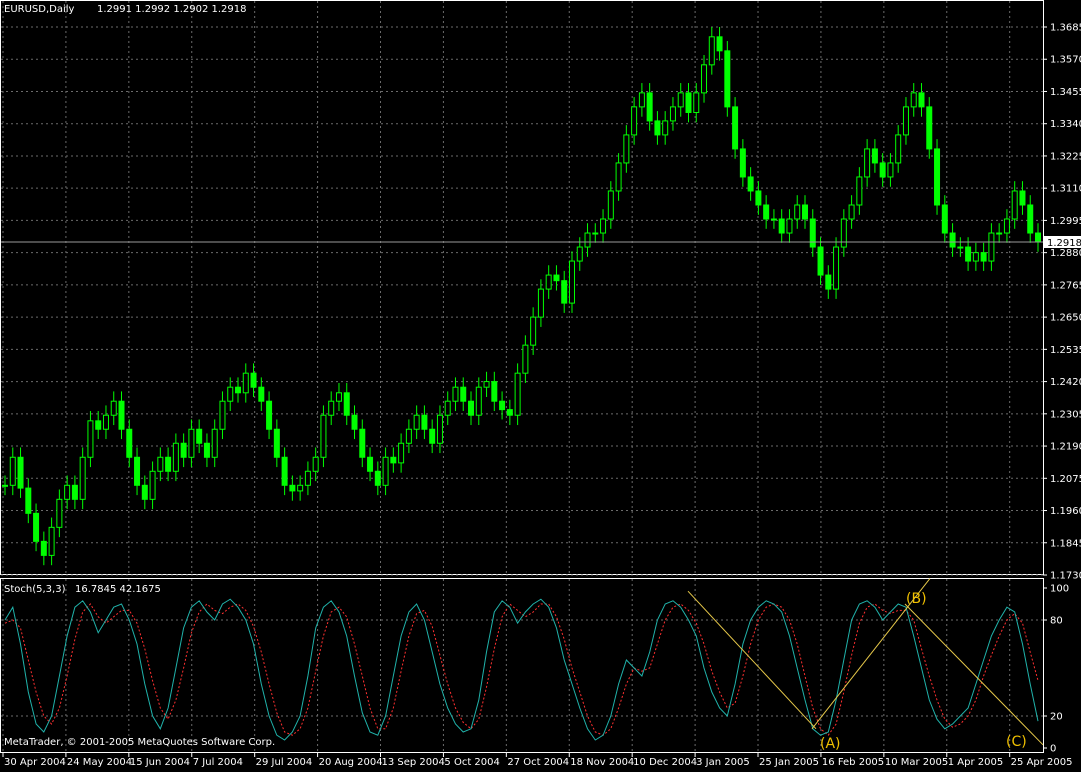 The image size is (1081, 772). Describe the element at coordinates (1042, 762) in the screenshot. I see `time-tick-label: 25 Apr 2005` at that location.